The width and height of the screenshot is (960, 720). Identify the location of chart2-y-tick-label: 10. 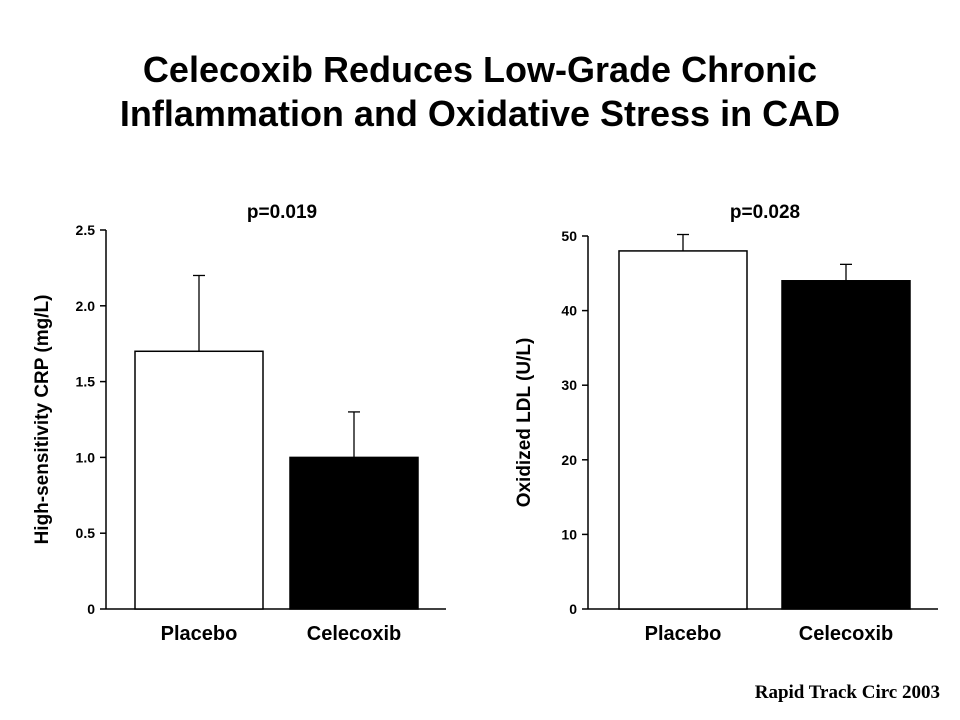
(569, 534).